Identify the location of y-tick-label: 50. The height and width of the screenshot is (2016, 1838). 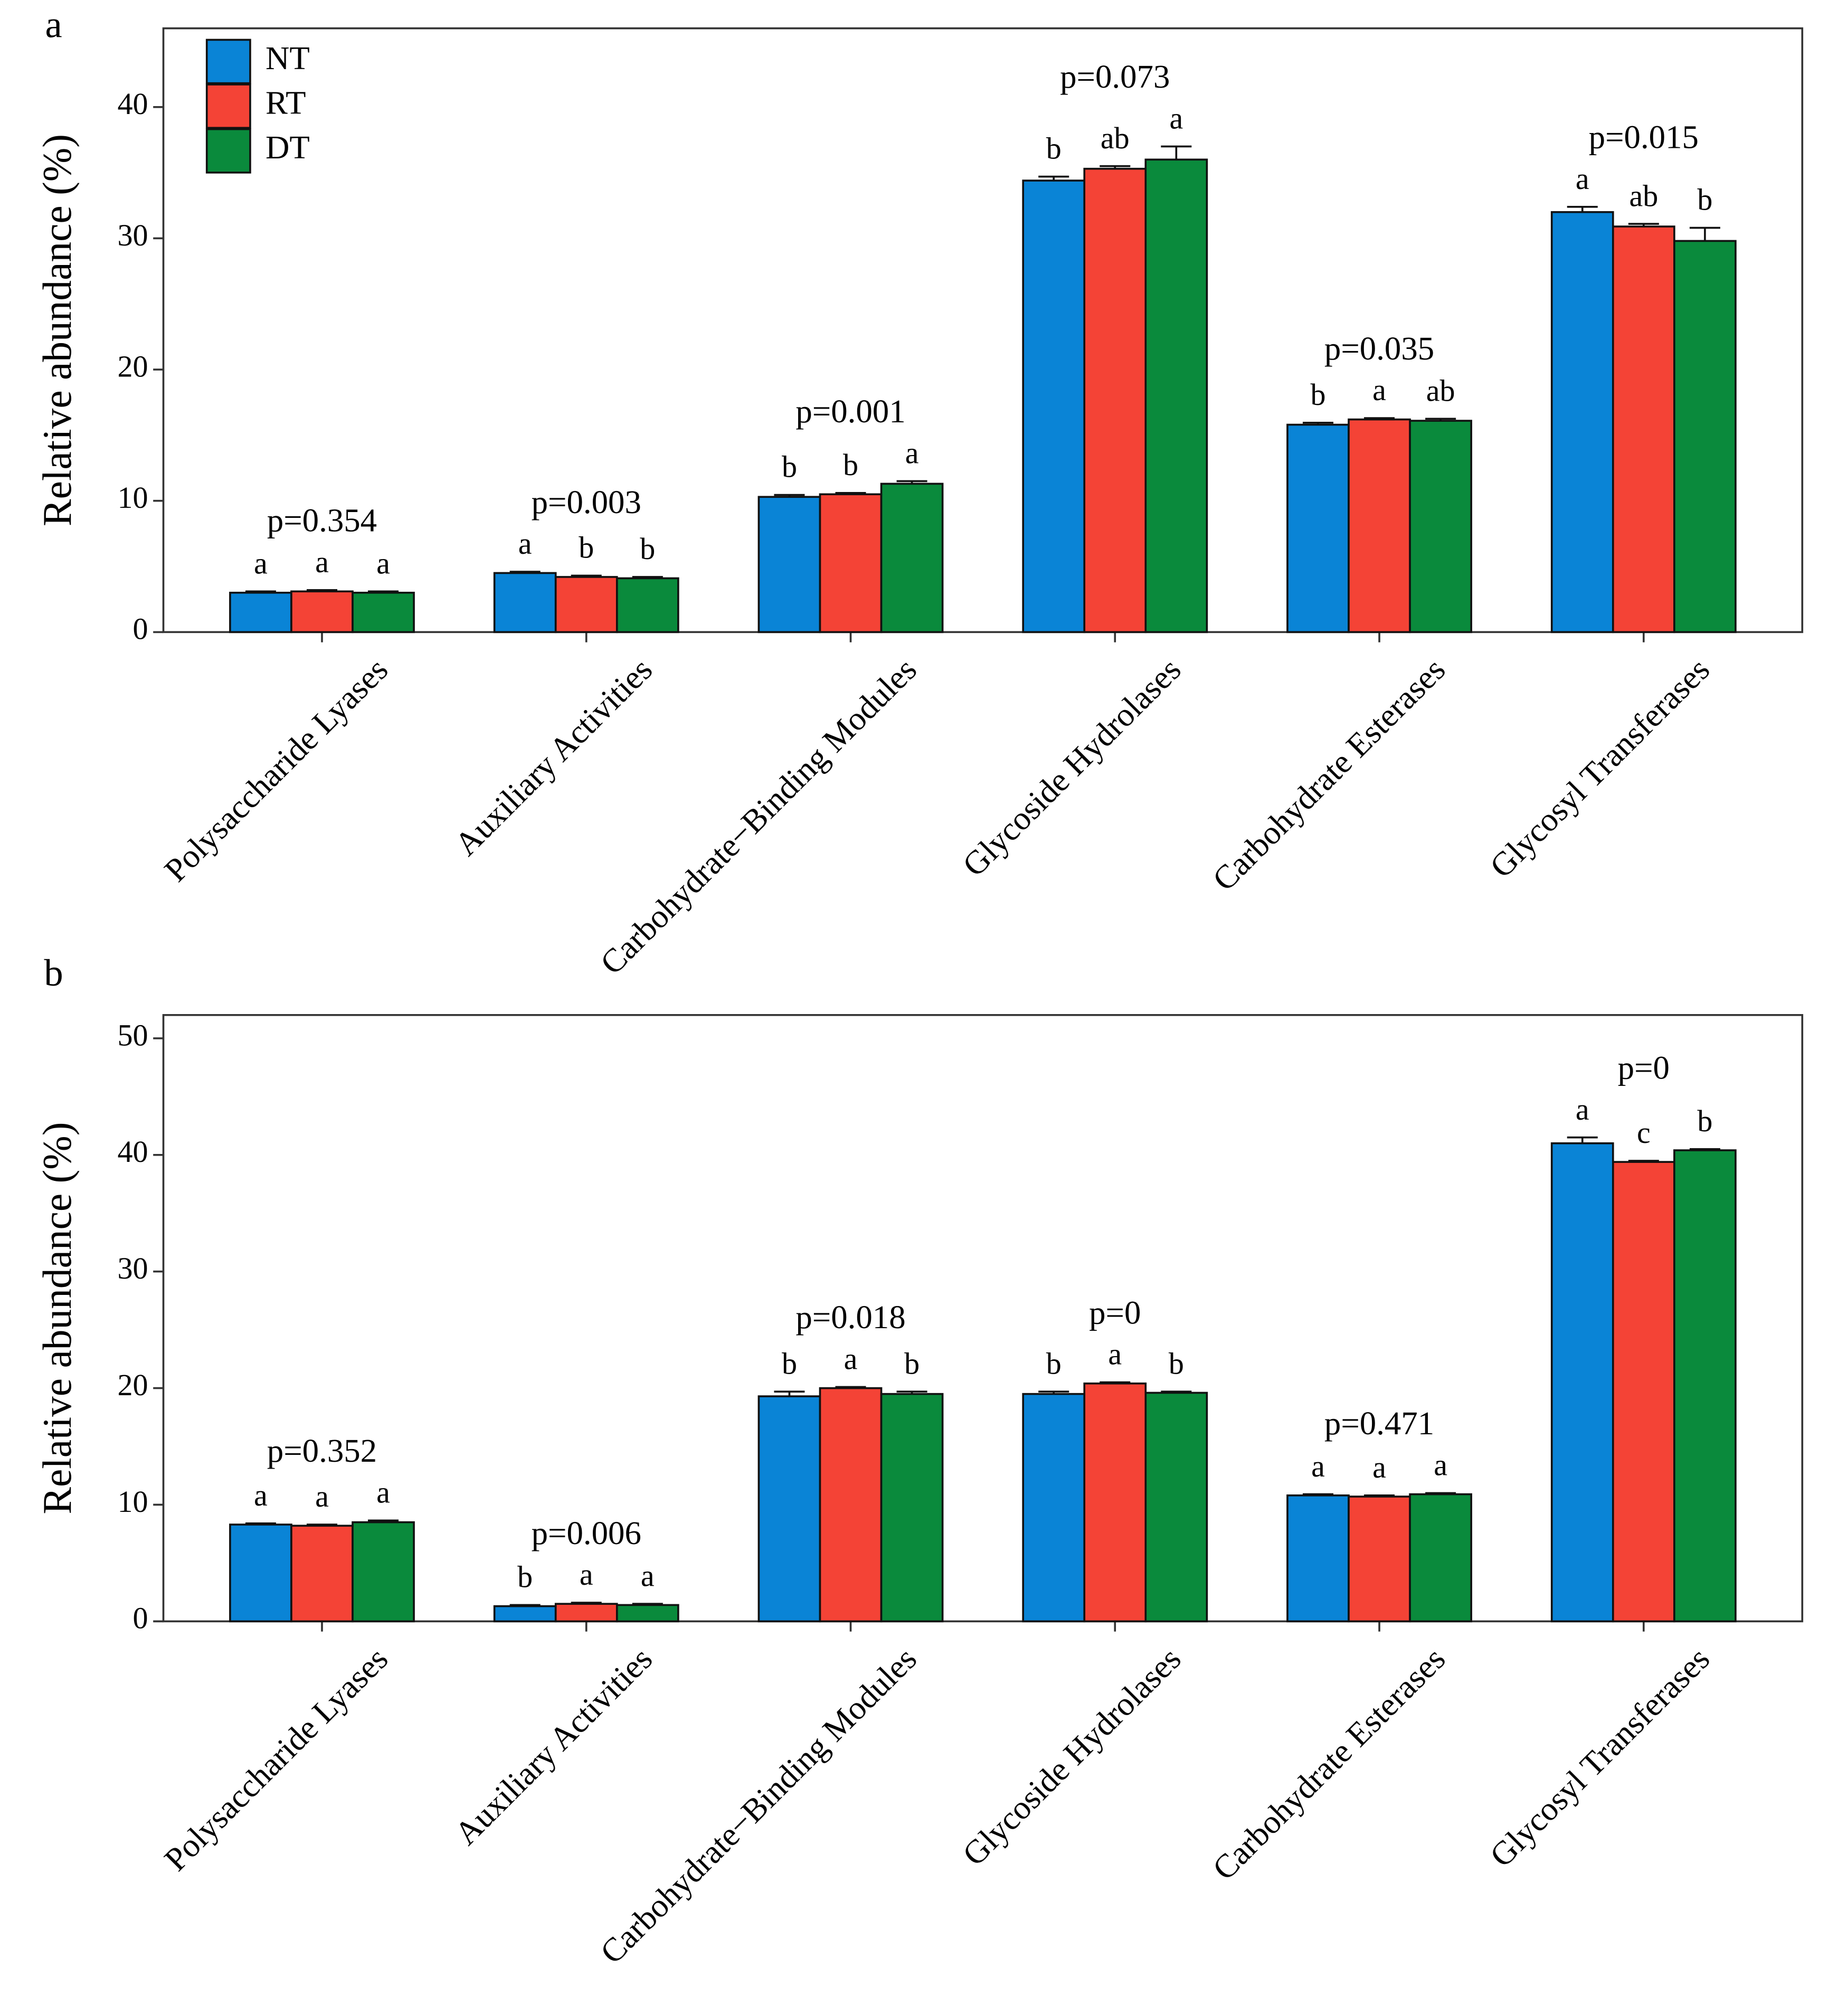
(132, 1035).